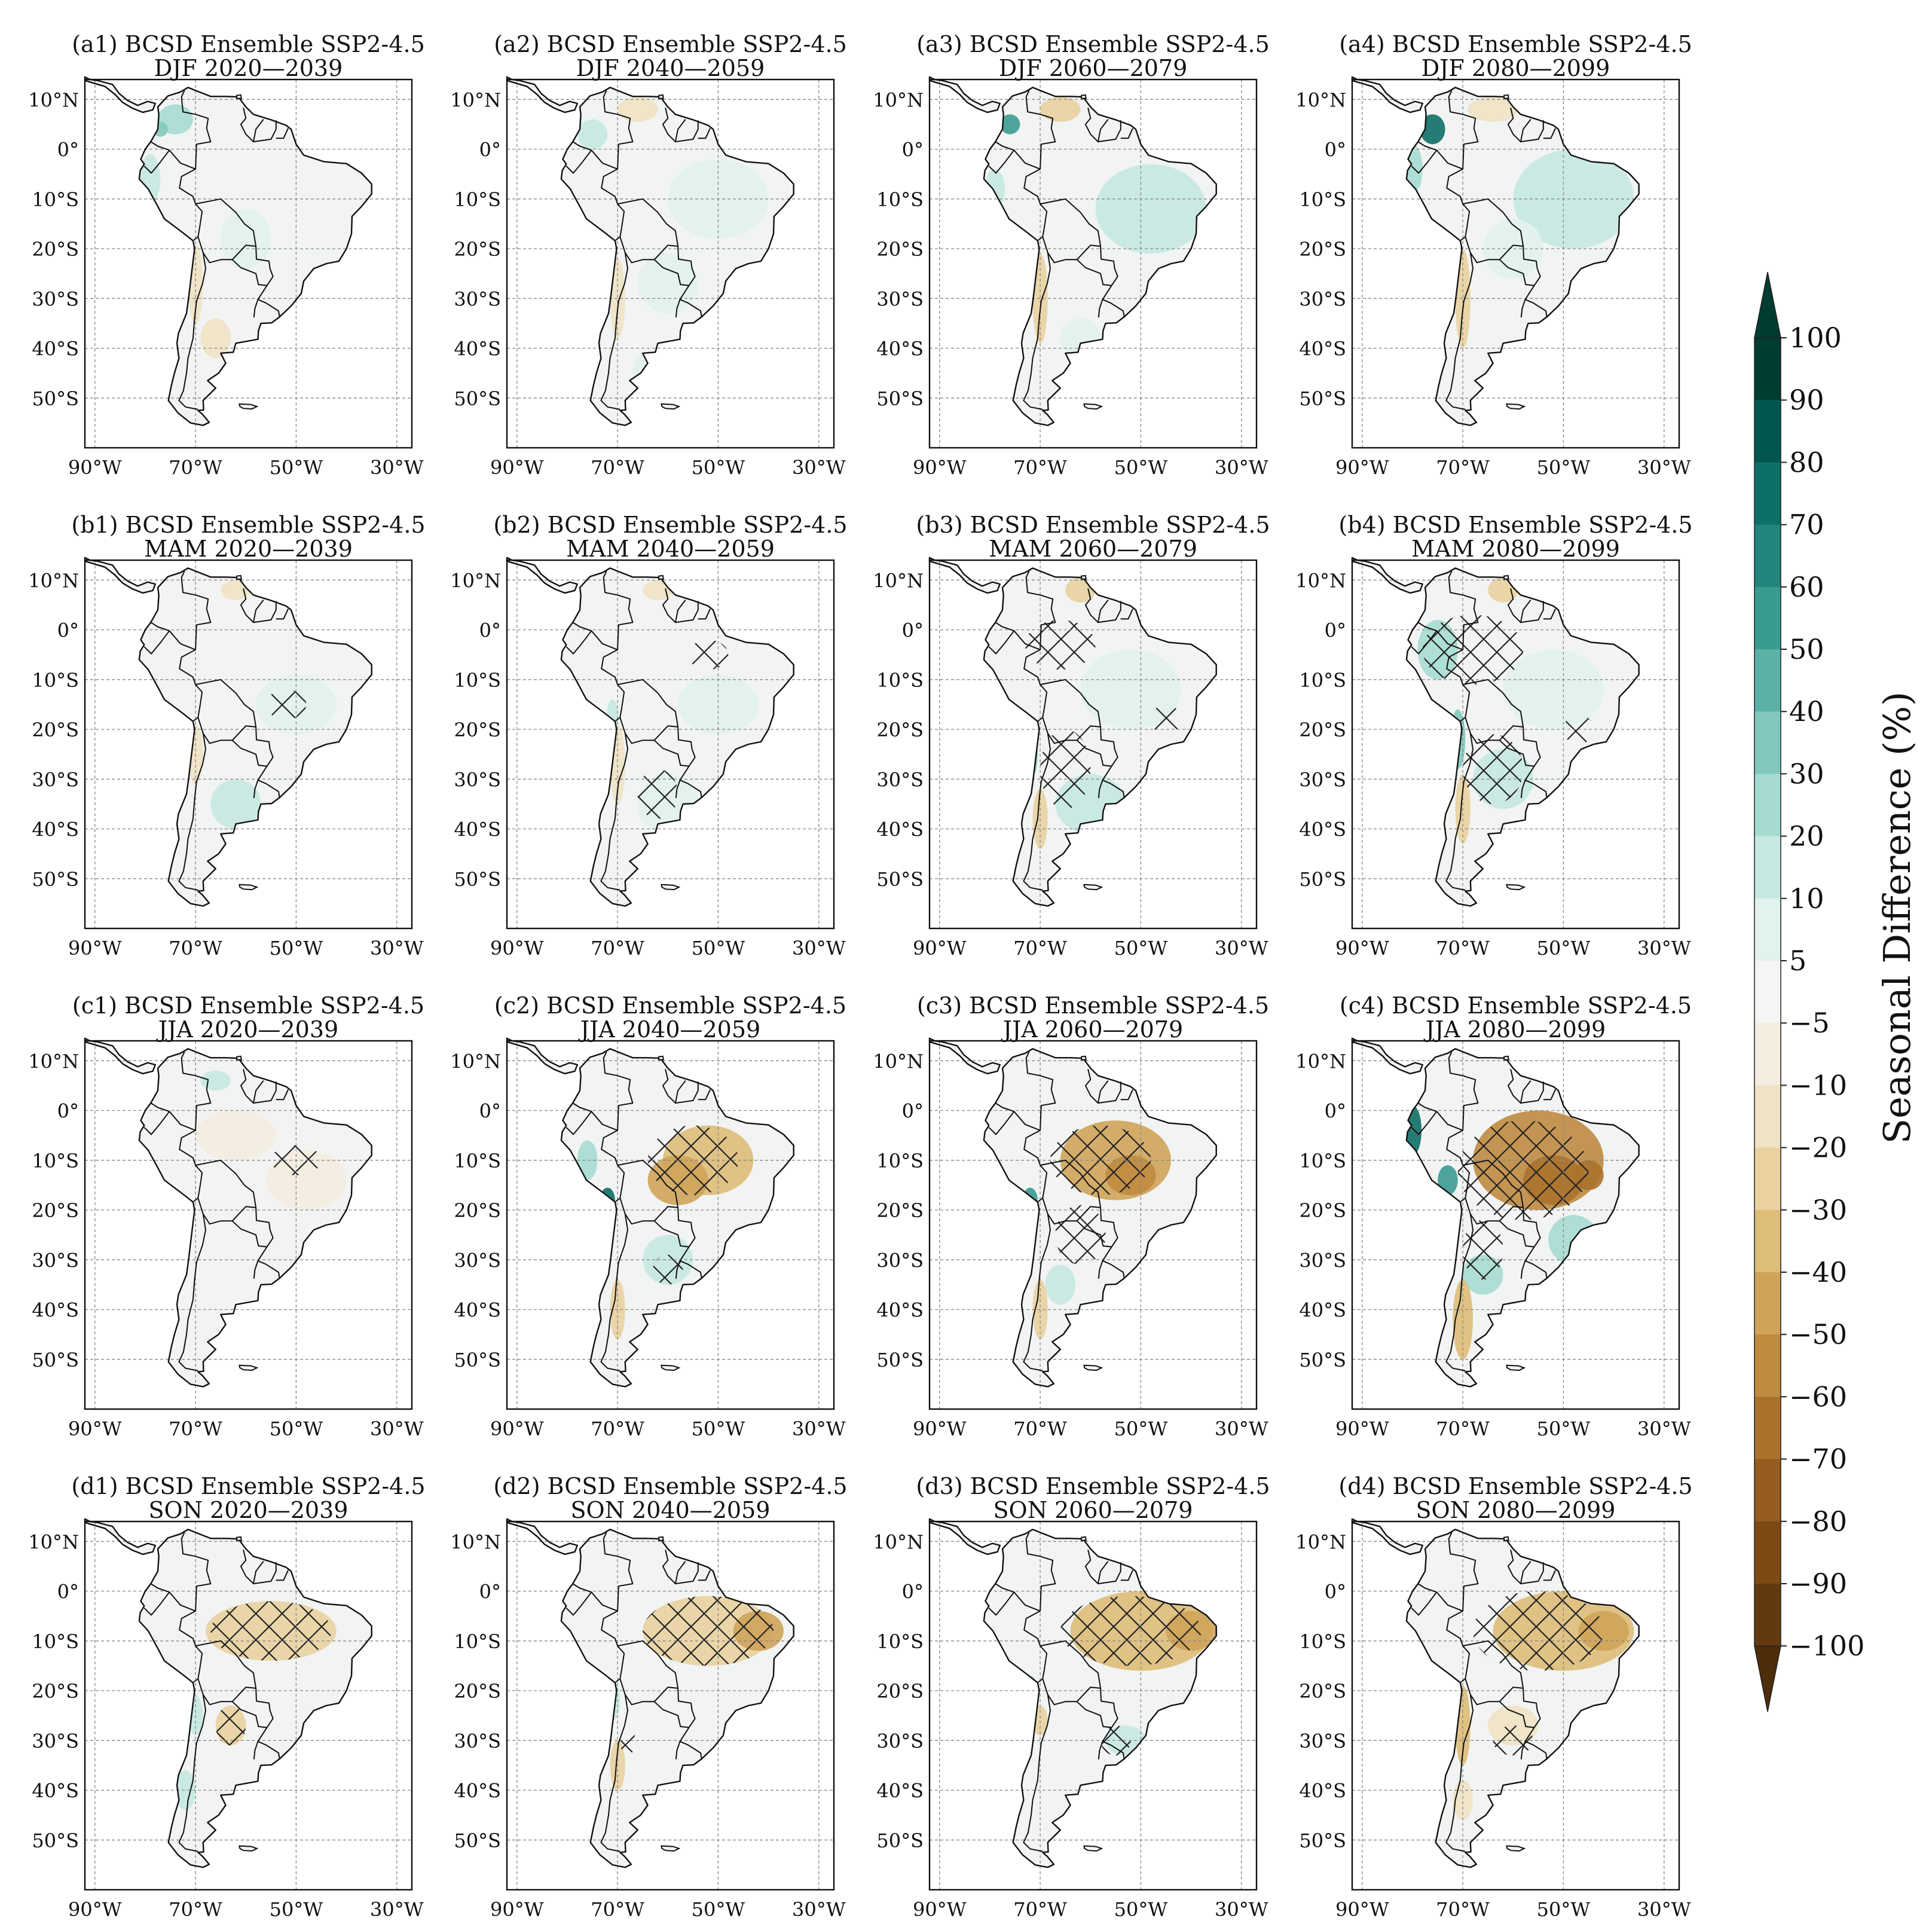 The width and height of the screenshot is (1932, 1931). What do you see at coordinates (269, 1029) in the screenshot?
I see `panel-period: 2020—2039` at bounding box center [269, 1029].